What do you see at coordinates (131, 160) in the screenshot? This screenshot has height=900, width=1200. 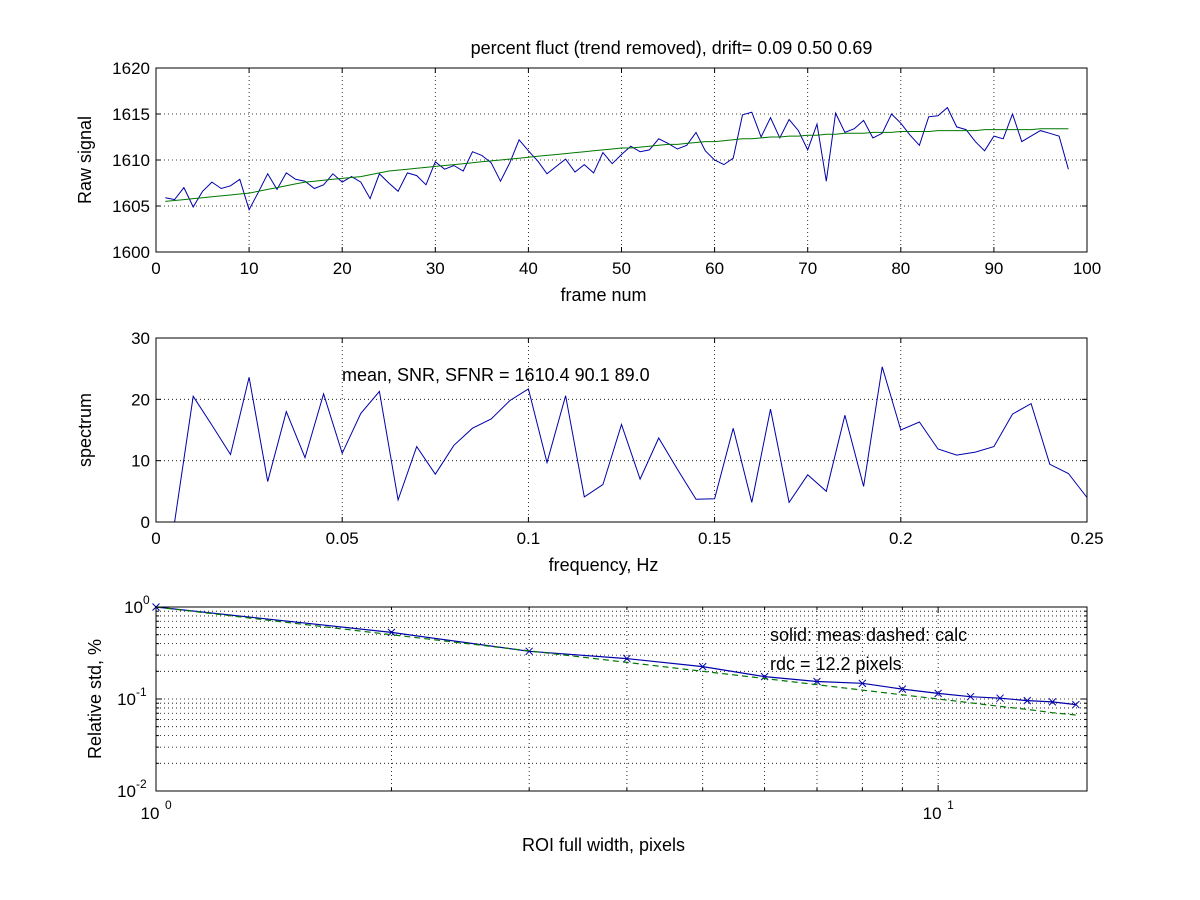 I see `y-tick-label: 1610` at bounding box center [131, 160].